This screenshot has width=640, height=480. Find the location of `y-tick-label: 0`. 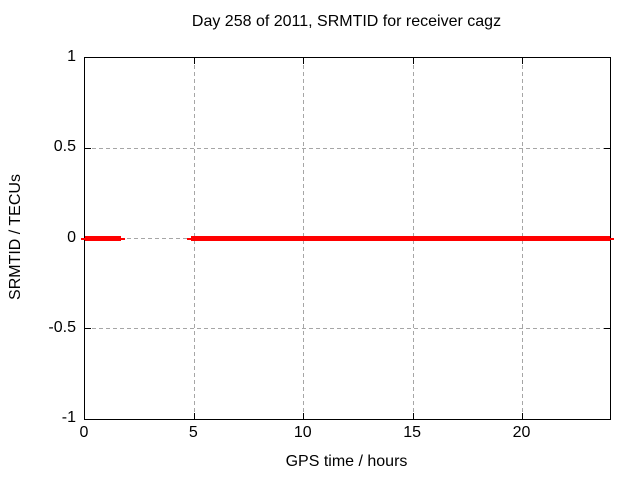

y-tick-label: 0 is located at coordinates (71, 237).